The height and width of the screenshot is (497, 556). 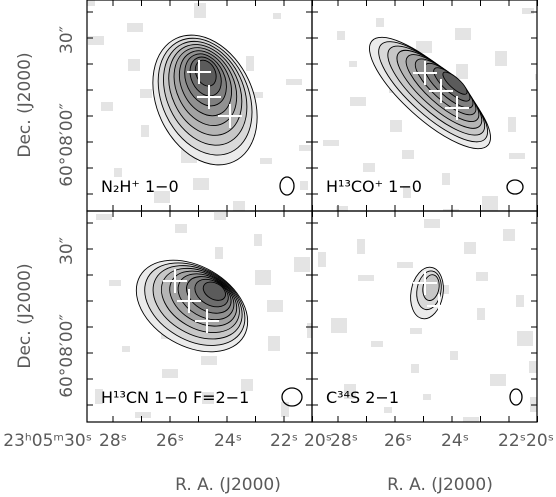 I want to click on panel-label: H¹³CN 1−0 F=2−1, so click(x=175, y=397).